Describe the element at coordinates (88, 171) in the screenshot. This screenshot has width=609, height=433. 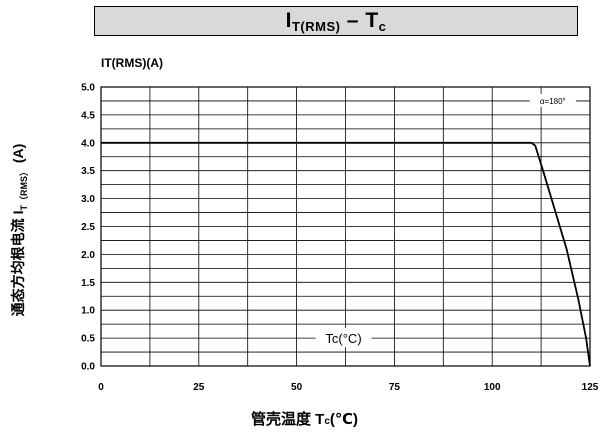
I see `y-tick-label: 3.5` at that location.